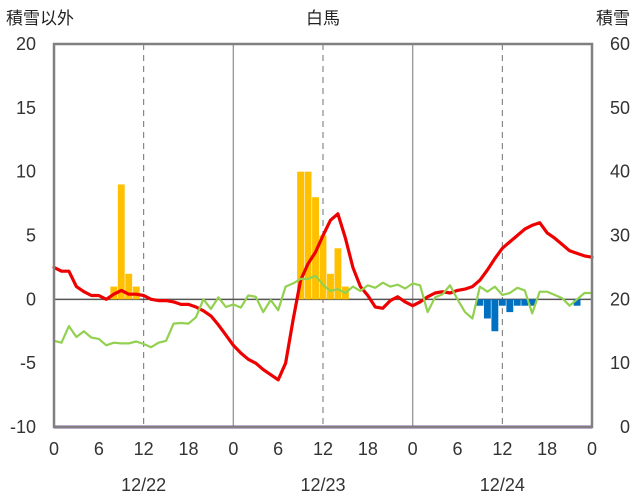 This screenshot has width=636, height=501. Describe the element at coordinates (28, 363) in the screenshot. I see `y-tick-label-left: -5` at that location.